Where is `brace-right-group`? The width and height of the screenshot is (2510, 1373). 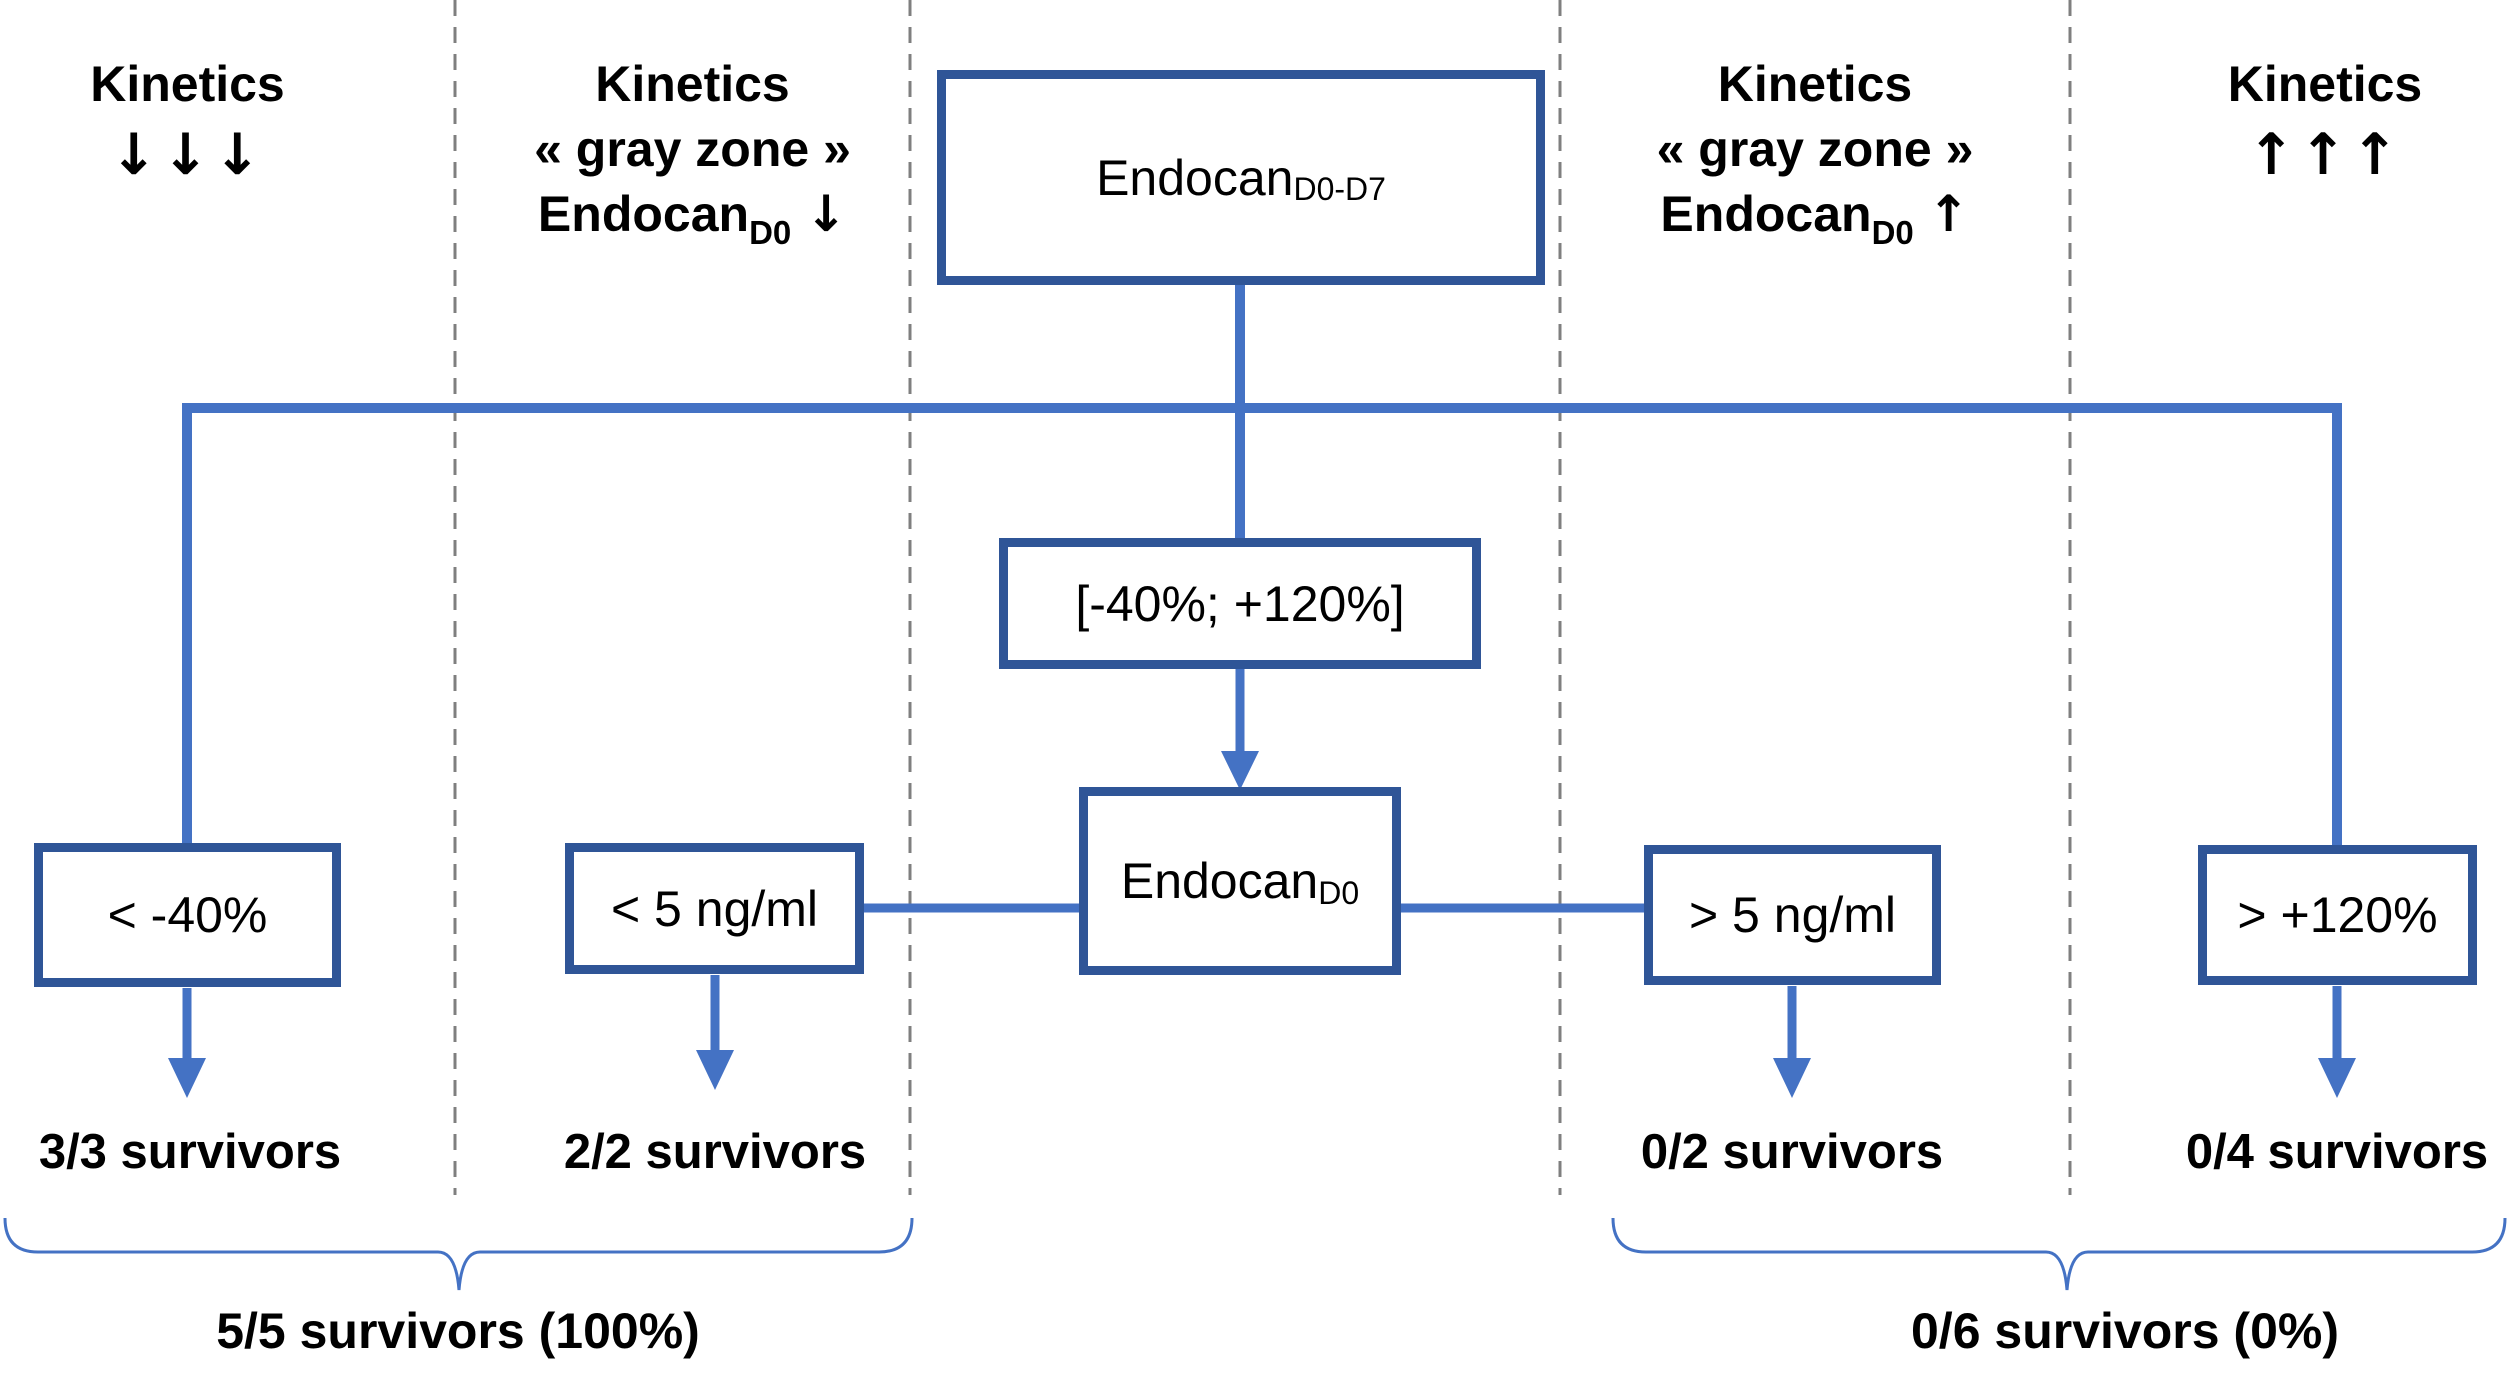
brace-right-group is located at coordinates (2059, 1254).